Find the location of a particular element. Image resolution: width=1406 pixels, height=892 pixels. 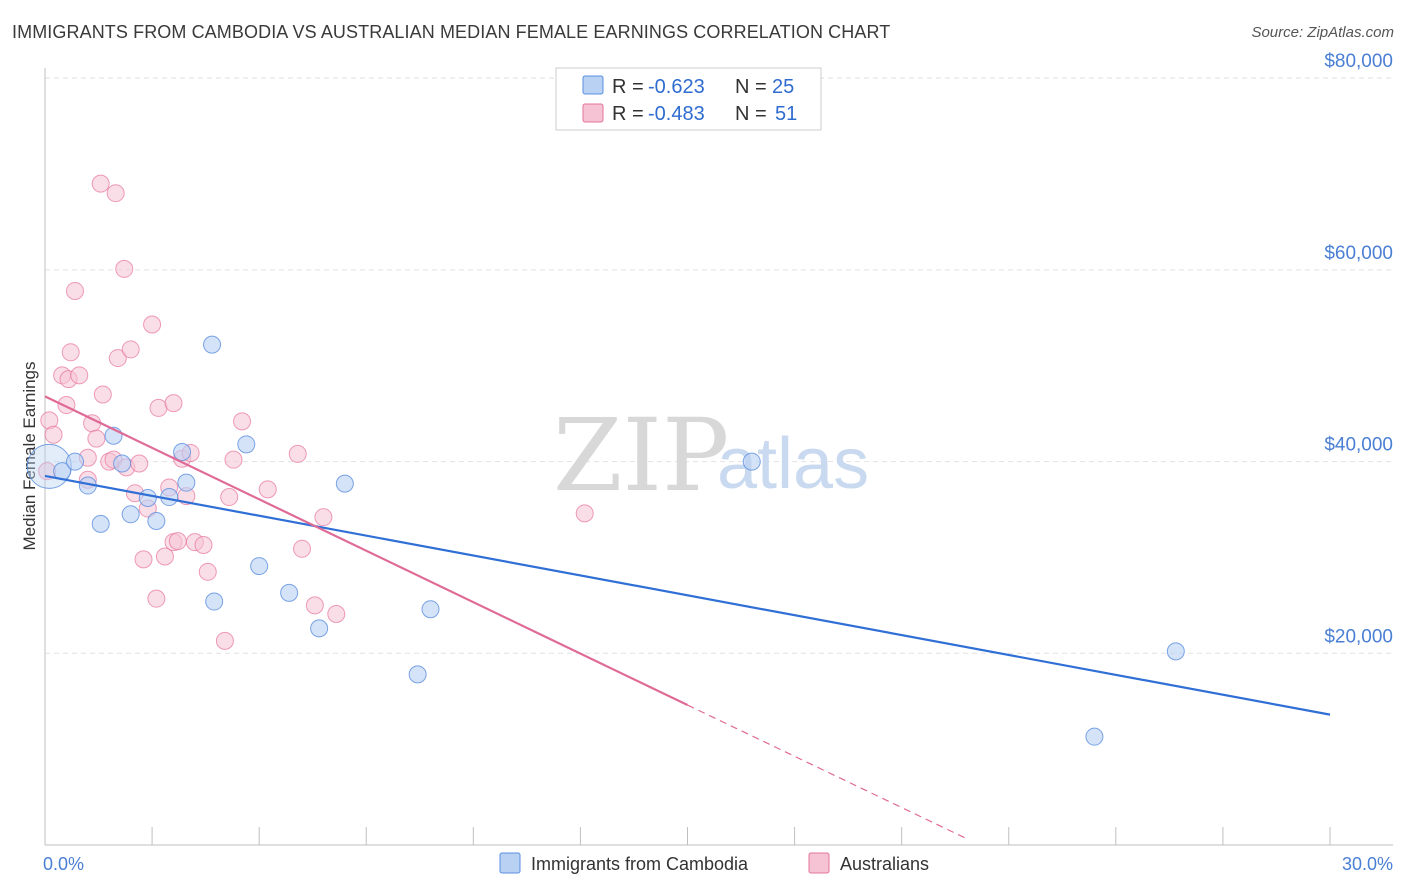

legend-r-label-1: R = is located at coordinates (628, 87).